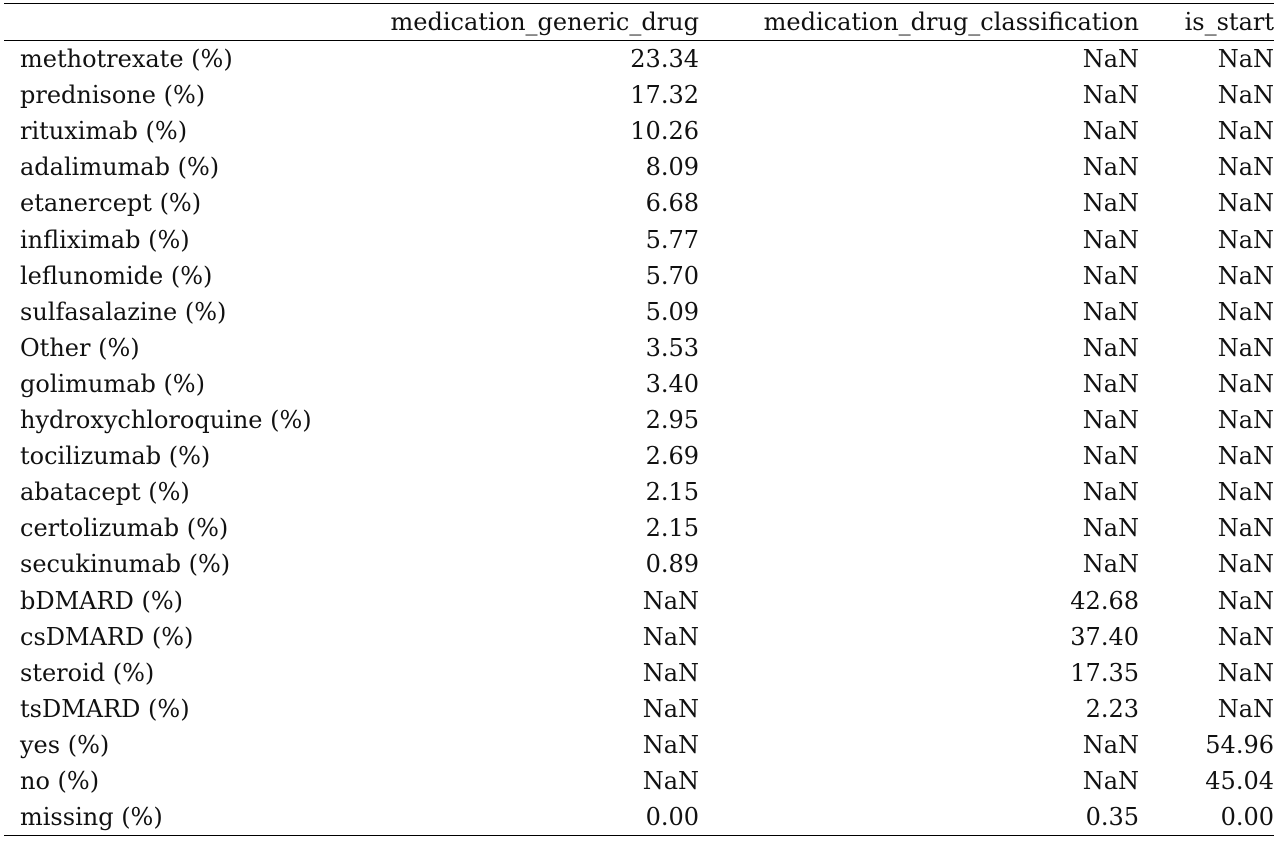 Image resolution: width=1280 pixels, height=846 pixels. Describe the element at coordinates (639, 673) in the screenshot. I see `table-row: steroid (%) NaN 17.35 NaN` at that location.